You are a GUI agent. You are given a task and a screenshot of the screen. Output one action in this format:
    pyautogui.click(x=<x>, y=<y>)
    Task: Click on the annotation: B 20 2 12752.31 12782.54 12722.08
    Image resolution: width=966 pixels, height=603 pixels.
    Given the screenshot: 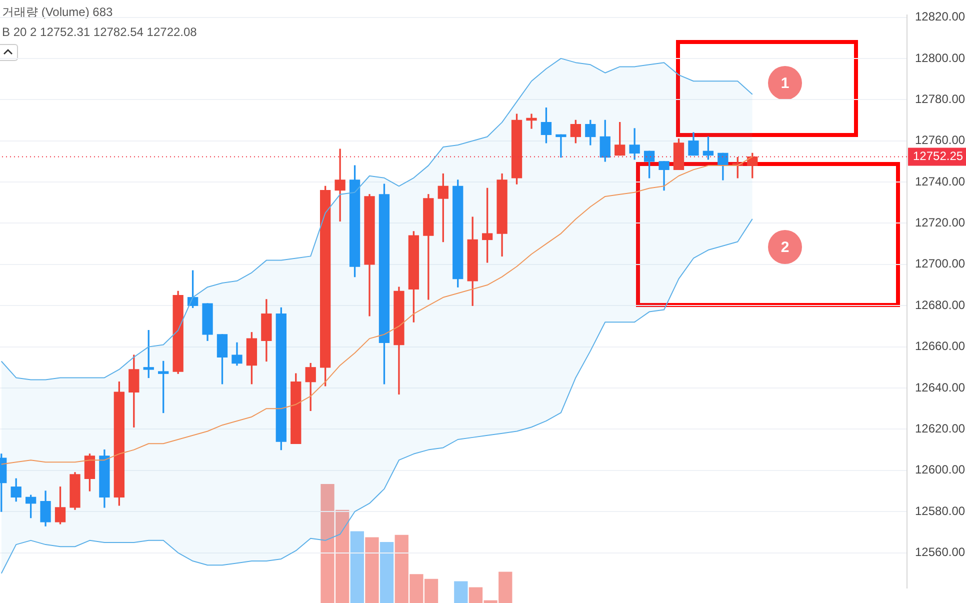 What is the action you would take?
    pyautogui.click(x=99, y=32)
    